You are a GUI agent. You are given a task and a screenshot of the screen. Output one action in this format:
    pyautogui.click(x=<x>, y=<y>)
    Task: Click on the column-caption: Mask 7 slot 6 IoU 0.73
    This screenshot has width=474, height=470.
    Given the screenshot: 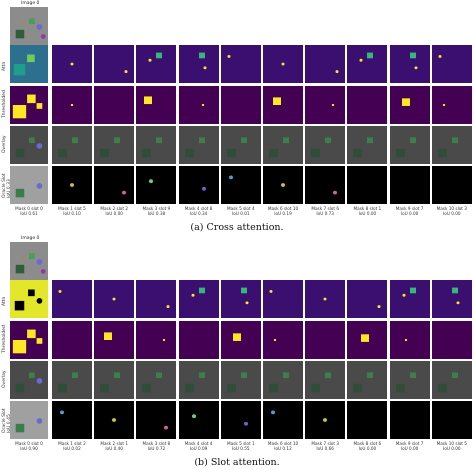 What is the action you would take?
    pyautogui.click(x=325, y=211)
    